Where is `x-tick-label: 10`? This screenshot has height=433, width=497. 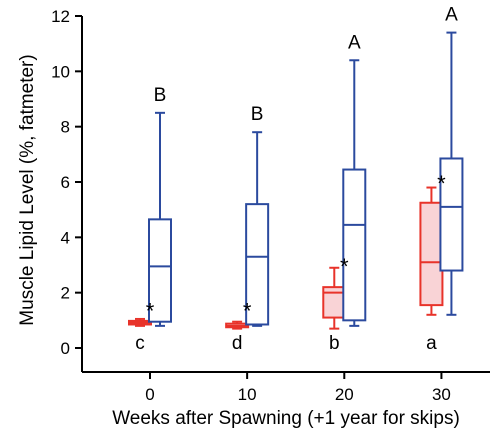 x-tick-label: 10 is located at coordinates (247, 394).